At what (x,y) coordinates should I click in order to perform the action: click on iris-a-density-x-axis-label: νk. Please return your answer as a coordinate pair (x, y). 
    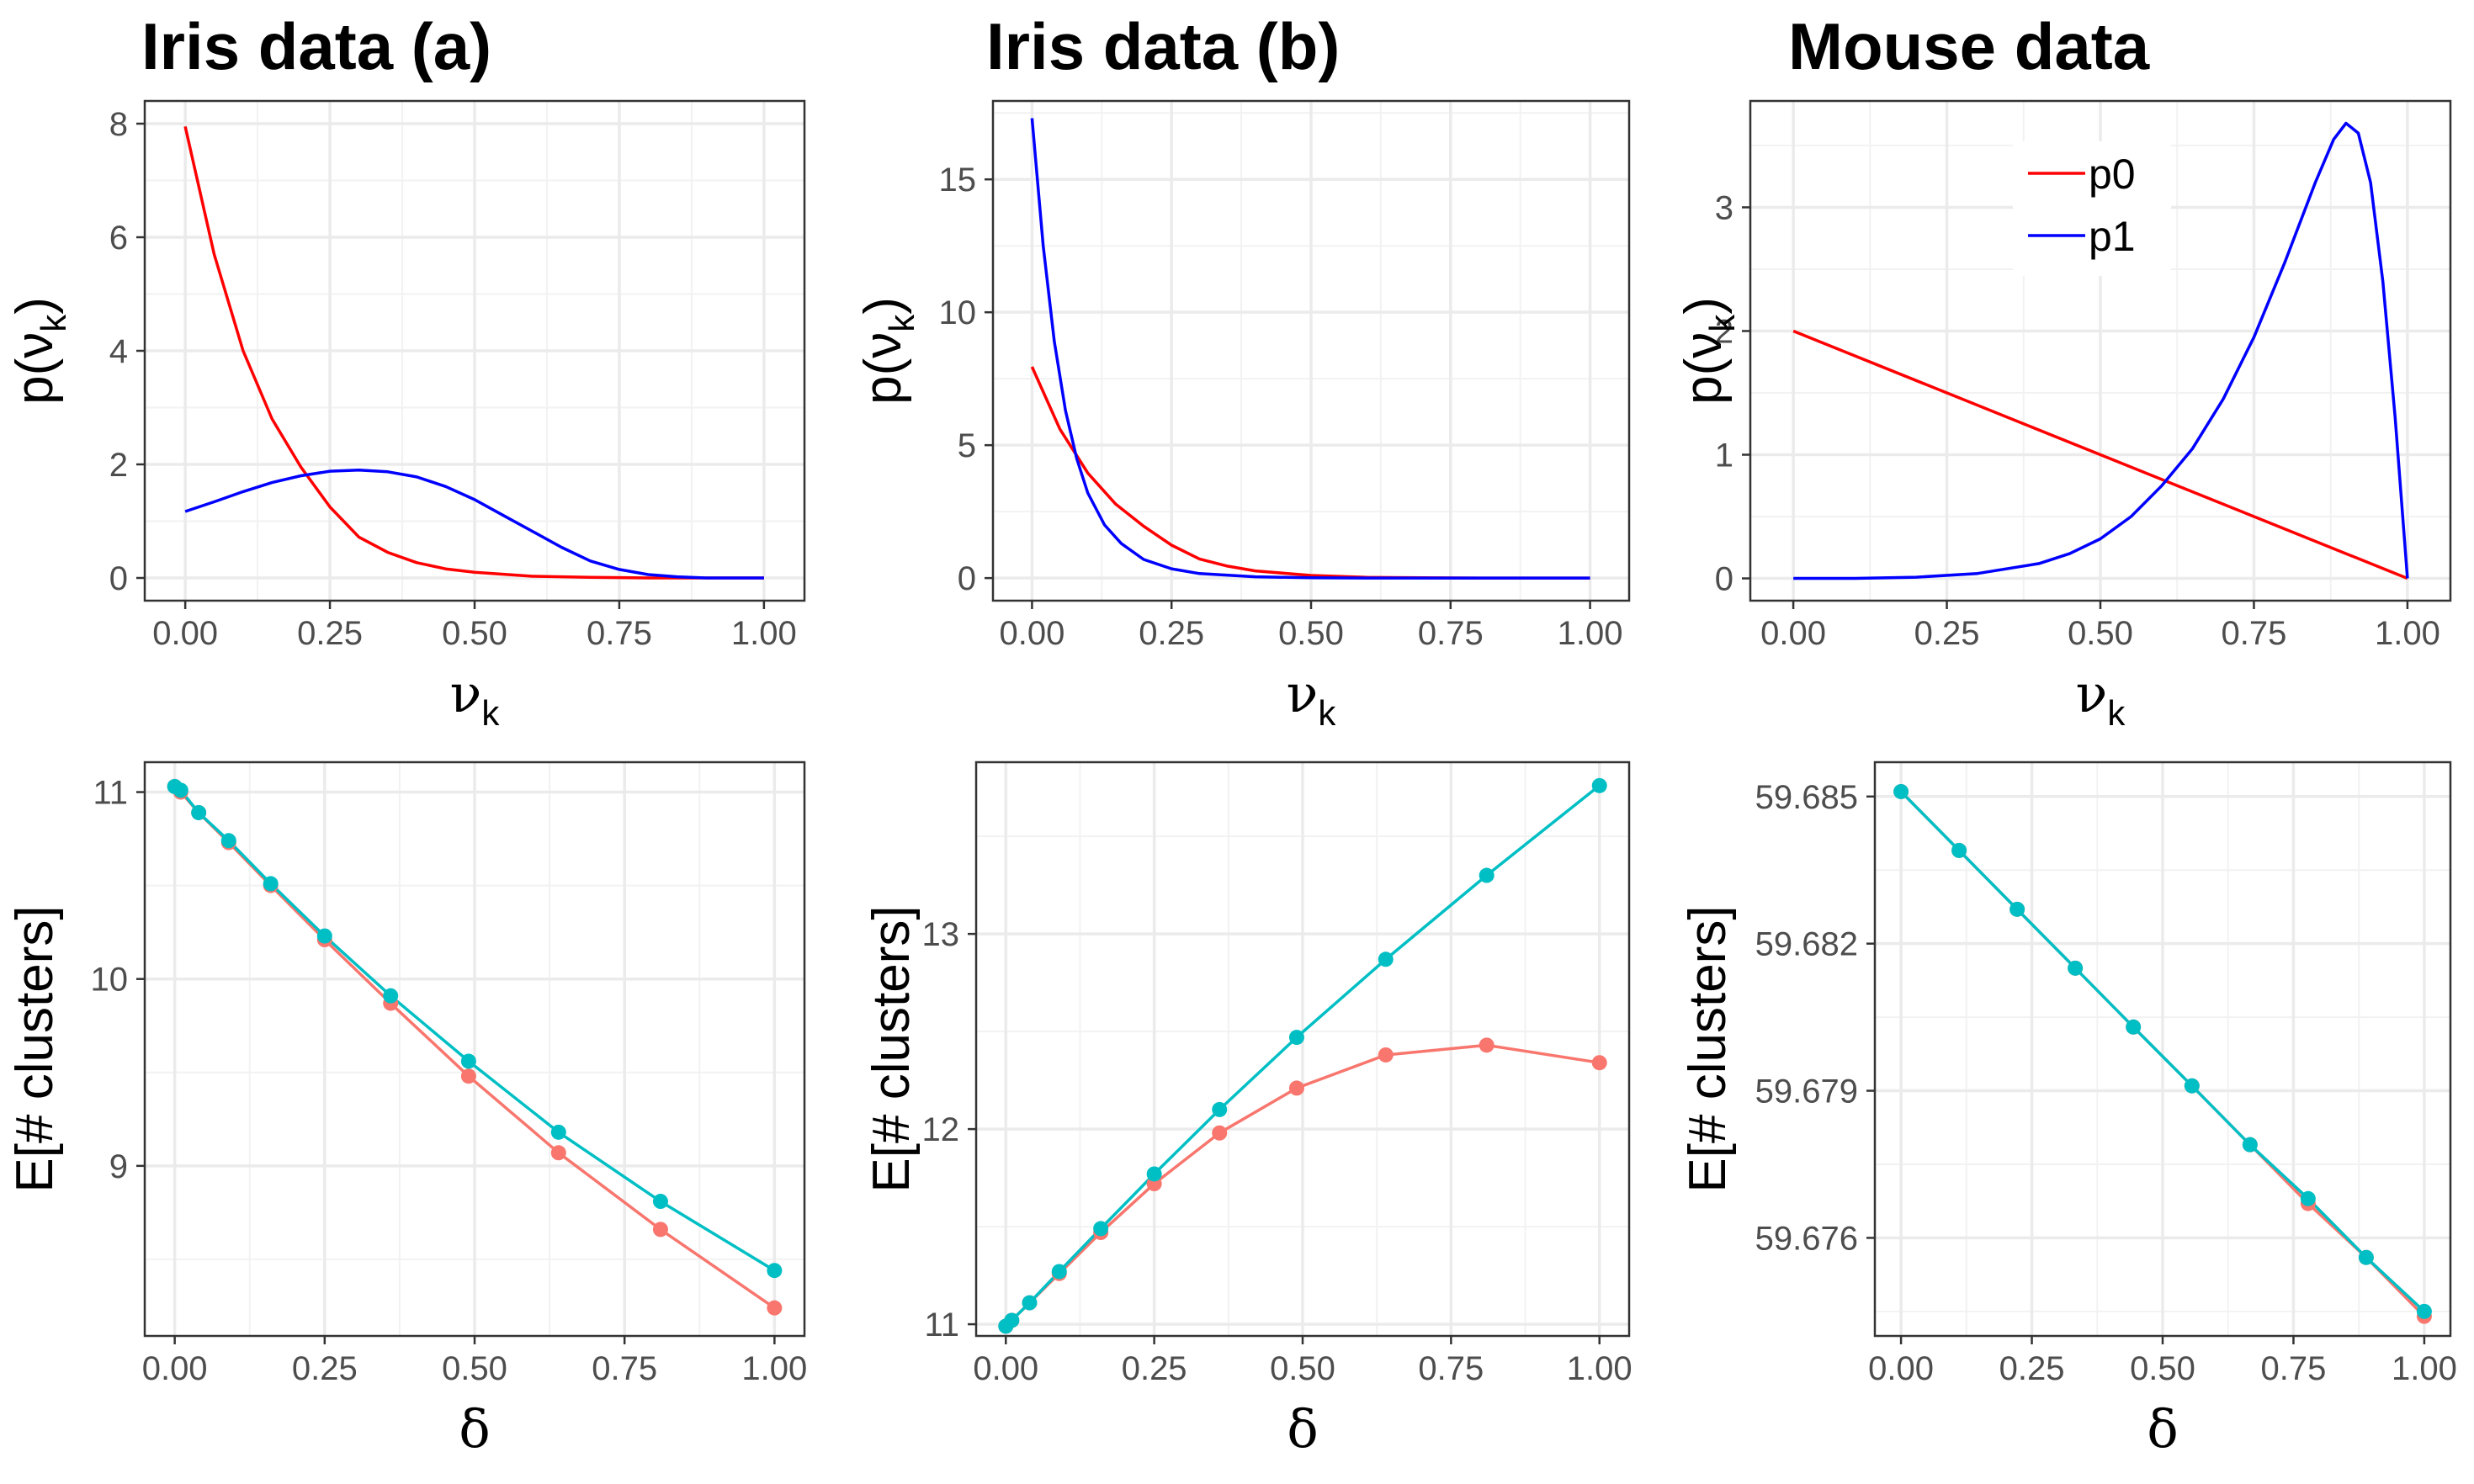
    Looking at the image, I should click on (475, 698).